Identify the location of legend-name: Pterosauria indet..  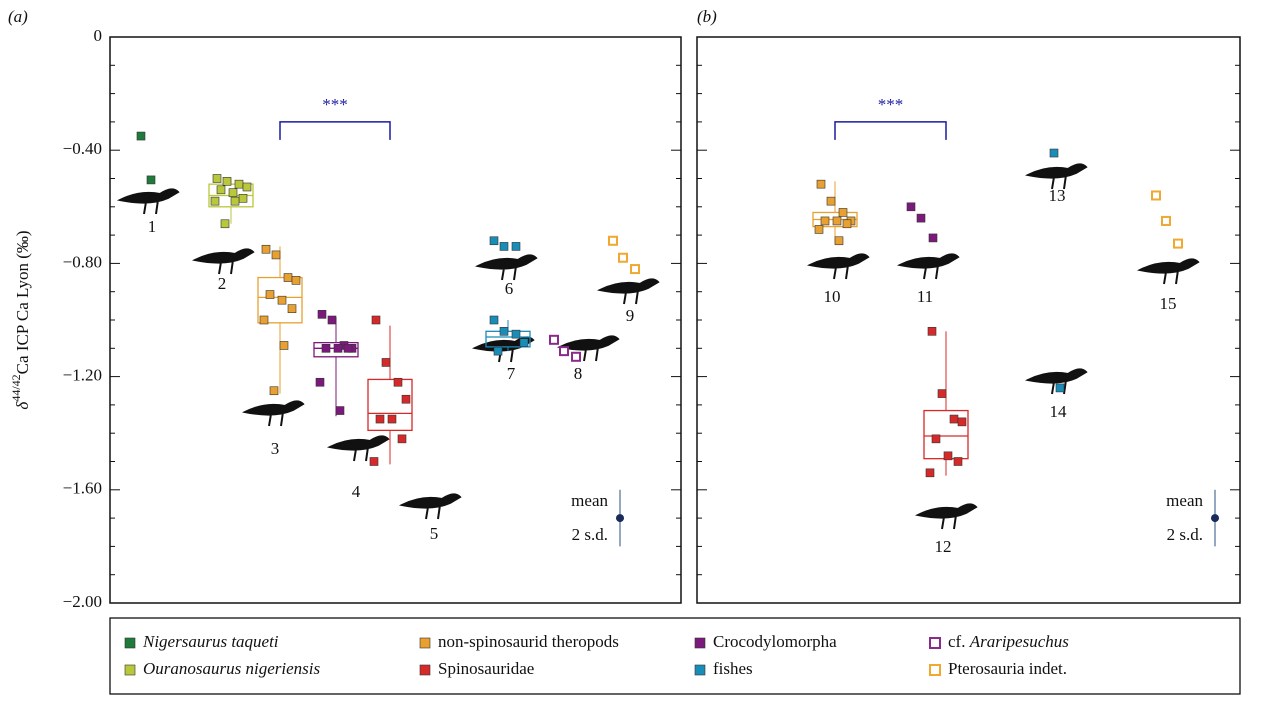
(1007, 668).